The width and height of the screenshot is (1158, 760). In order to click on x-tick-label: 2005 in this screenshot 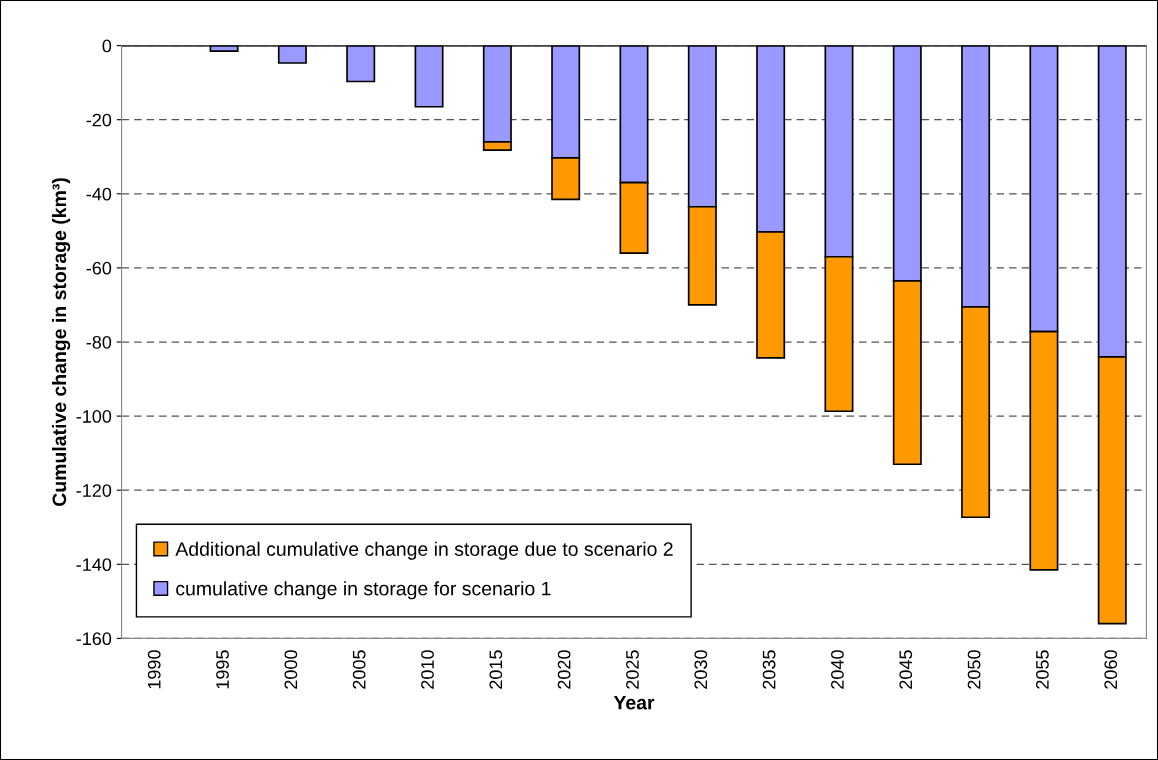, I will do `click(359, 669)`.